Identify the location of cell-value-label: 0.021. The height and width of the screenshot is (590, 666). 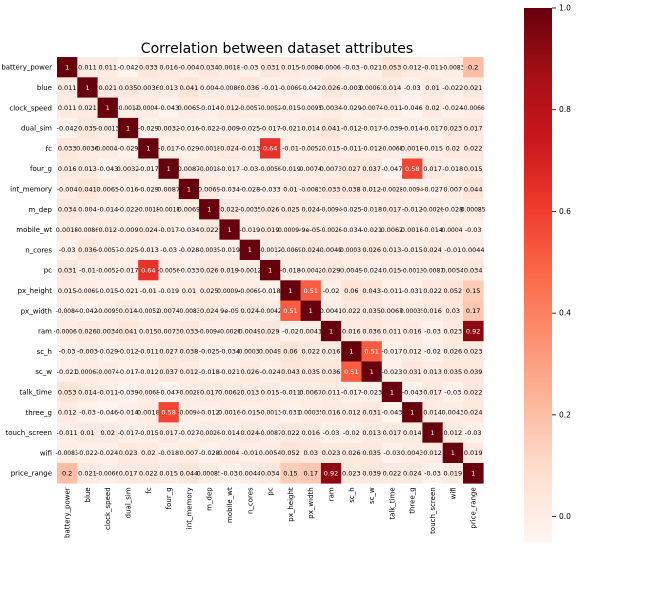
(473, 88).